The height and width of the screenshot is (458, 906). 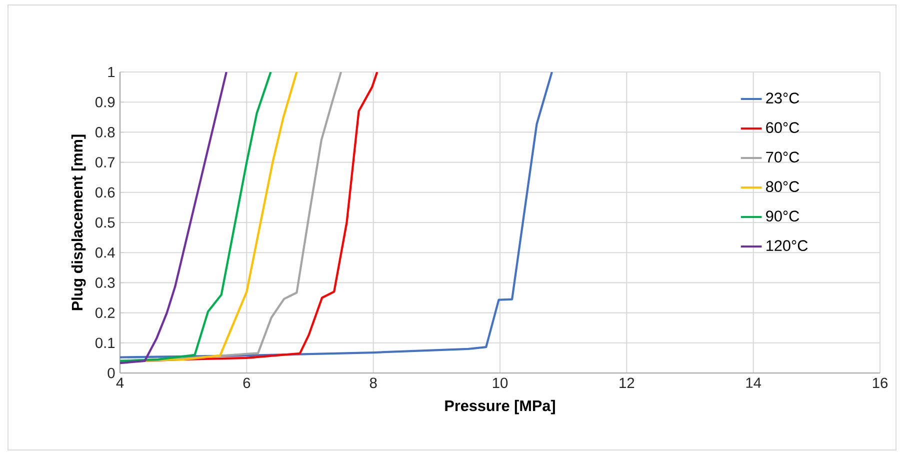 What do you see at coordinates (787, 246) in the screenshot?
I see `legend-label: 120°C` at bounding box center [787, 246].